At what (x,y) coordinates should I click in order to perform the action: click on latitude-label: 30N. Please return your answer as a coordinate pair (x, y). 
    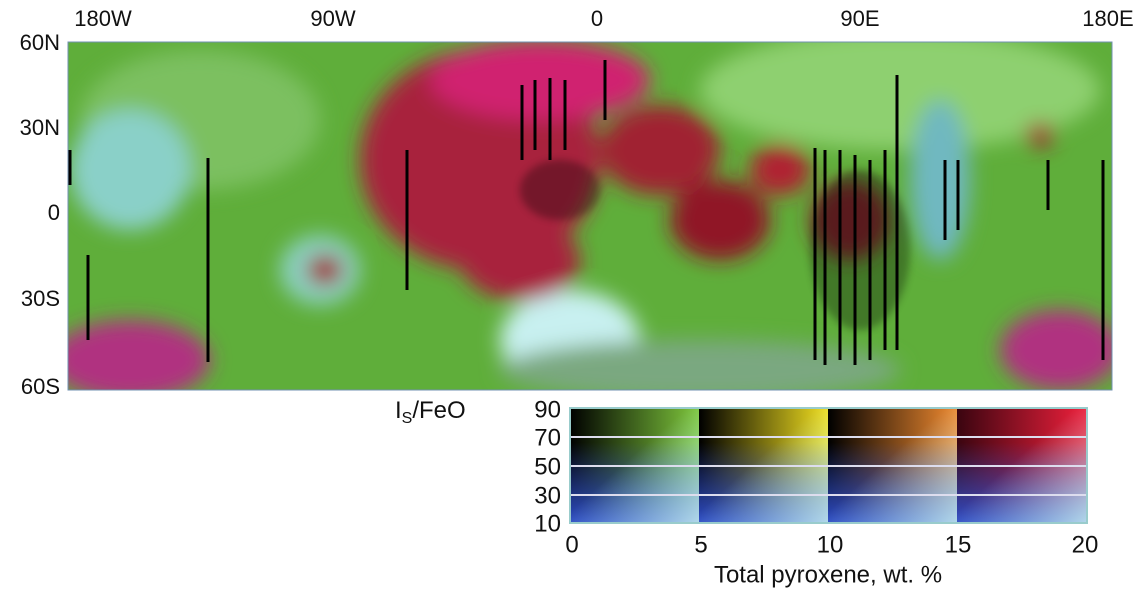
    Looking at the image, I should click on (40, 127).